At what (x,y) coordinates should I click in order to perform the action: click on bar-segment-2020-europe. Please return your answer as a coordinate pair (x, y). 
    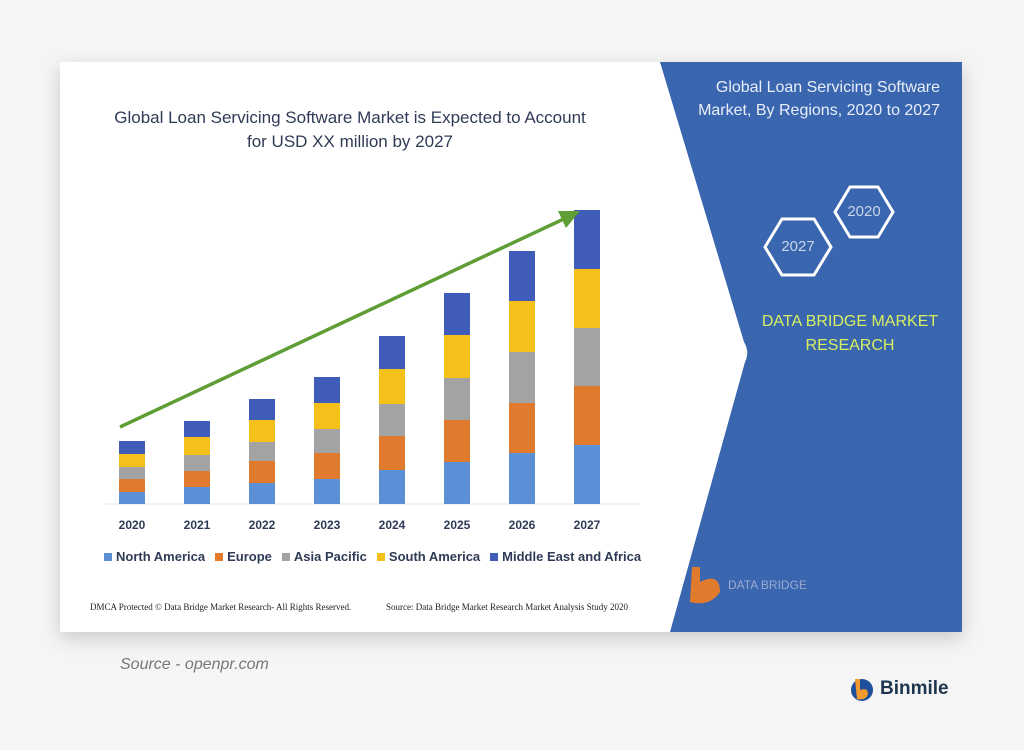
    Looking at the image, I should click on (132, 485).